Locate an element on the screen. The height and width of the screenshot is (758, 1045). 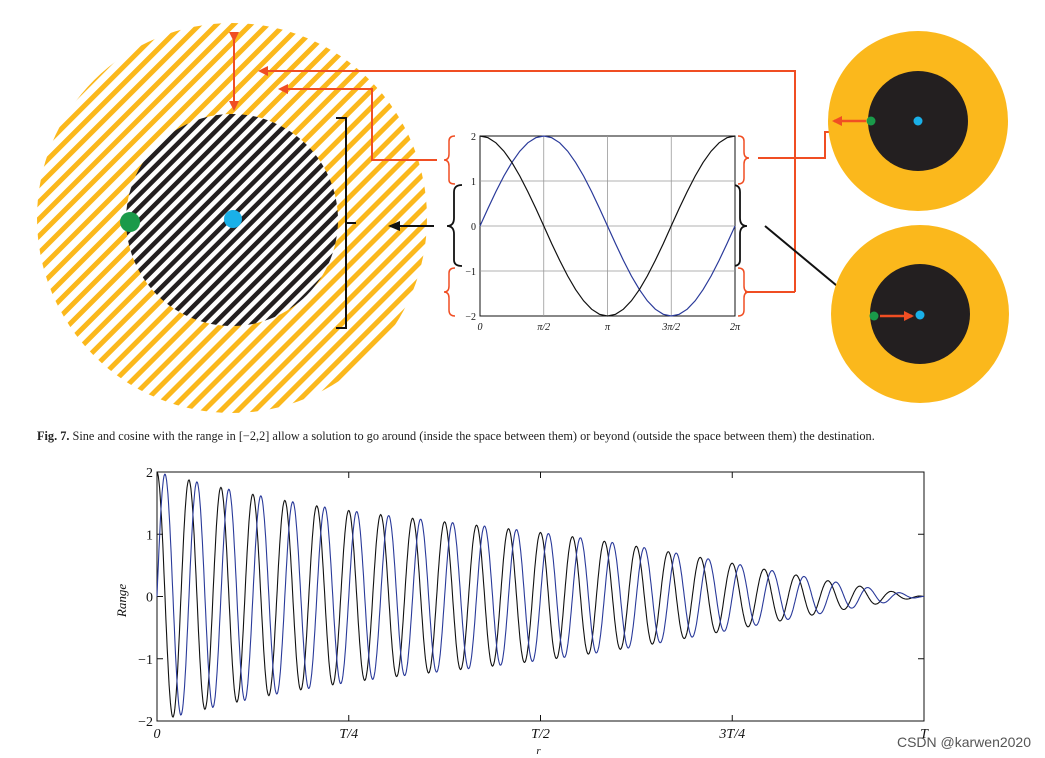
brace-left-bottom is located at coordinates (449, 292).